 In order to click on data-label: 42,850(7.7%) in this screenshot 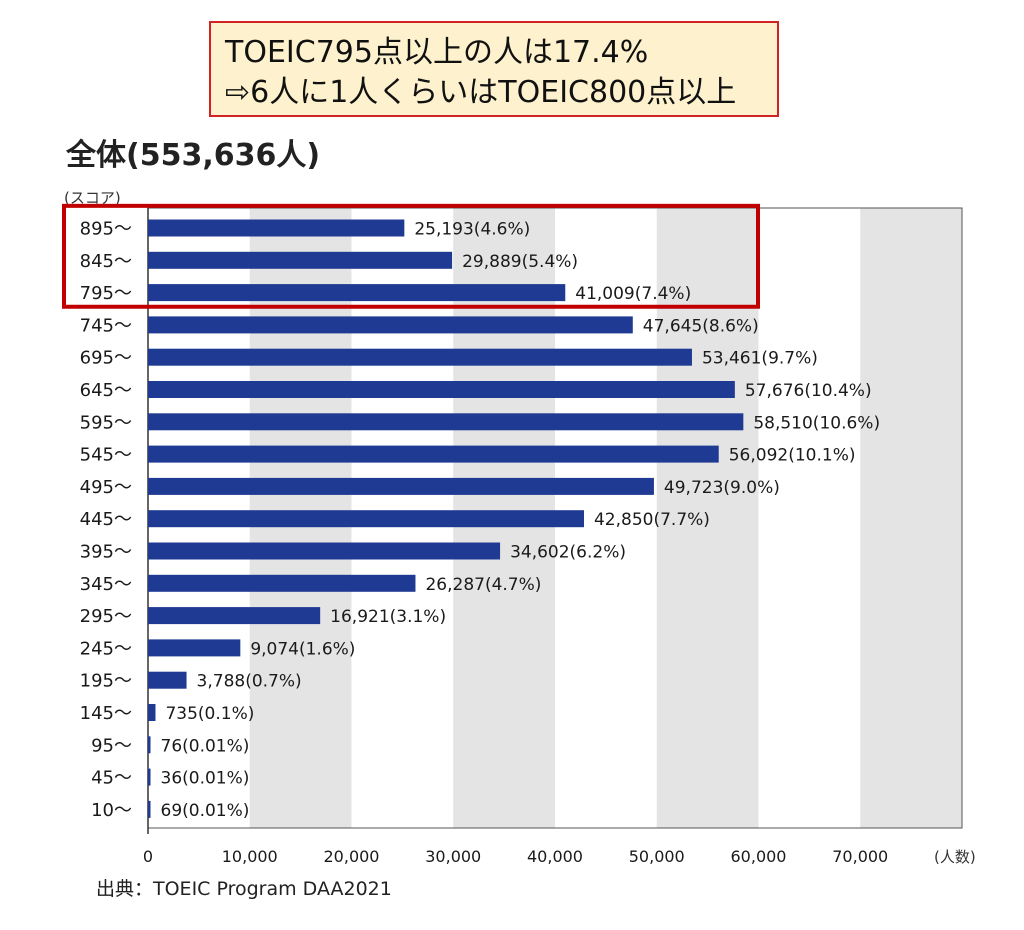, I will do `click(652, 520)`.